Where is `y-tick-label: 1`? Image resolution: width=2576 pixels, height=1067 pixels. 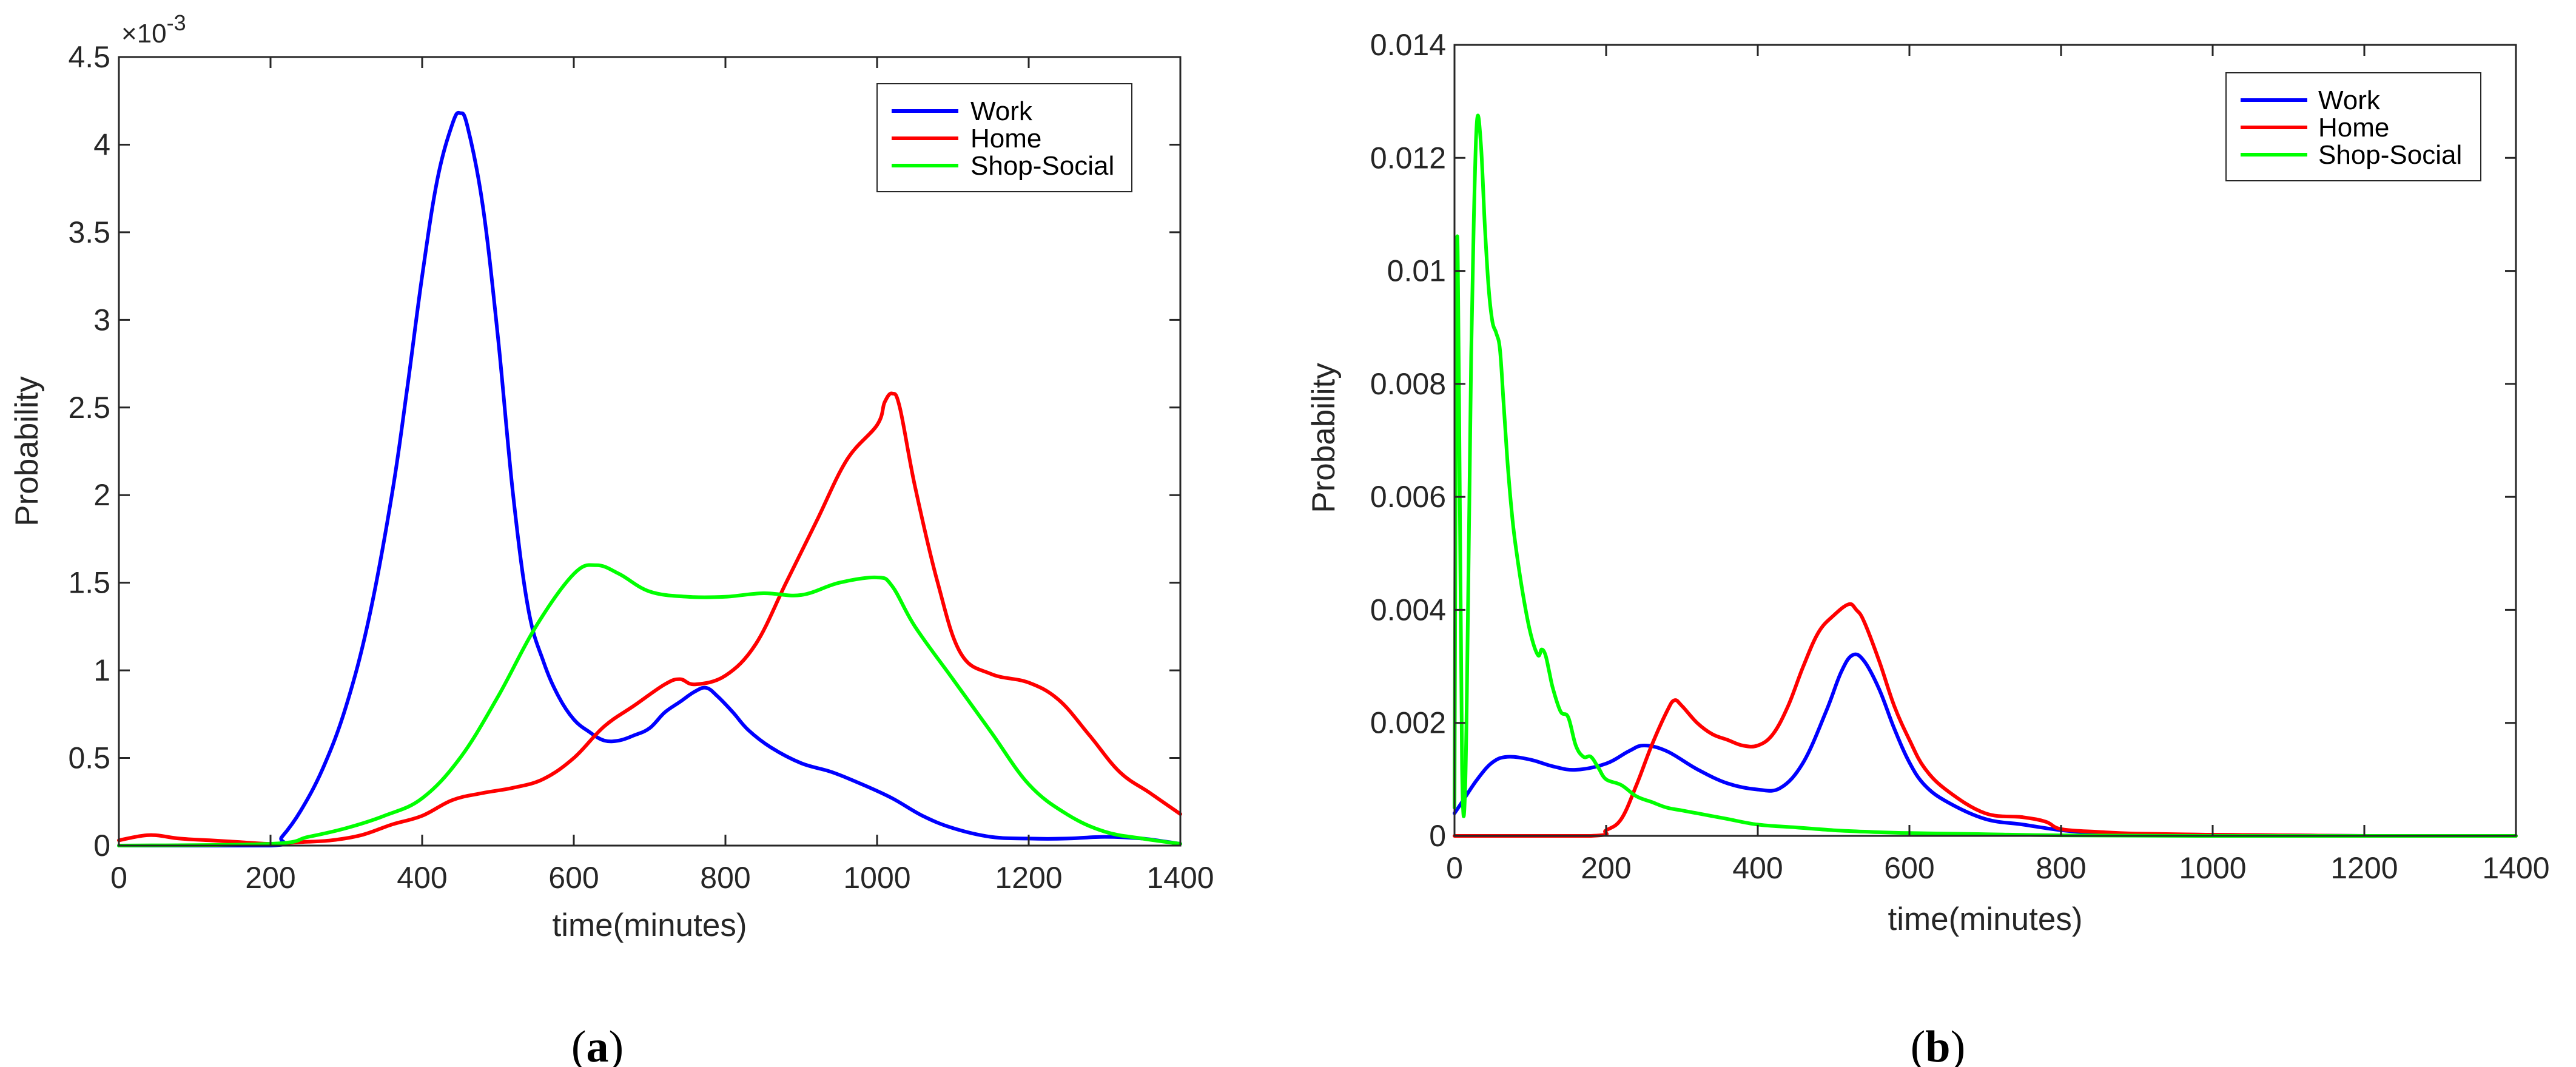 y-tick-label: 1 is located at coordinates (101, 670).